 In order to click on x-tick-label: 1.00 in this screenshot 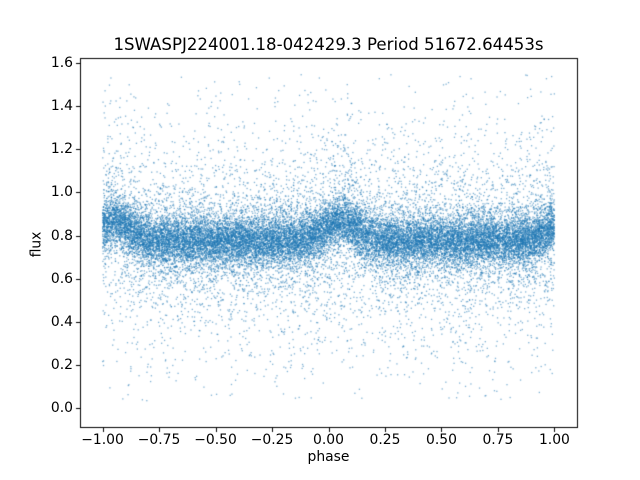, I will do `click(554, 440)`.